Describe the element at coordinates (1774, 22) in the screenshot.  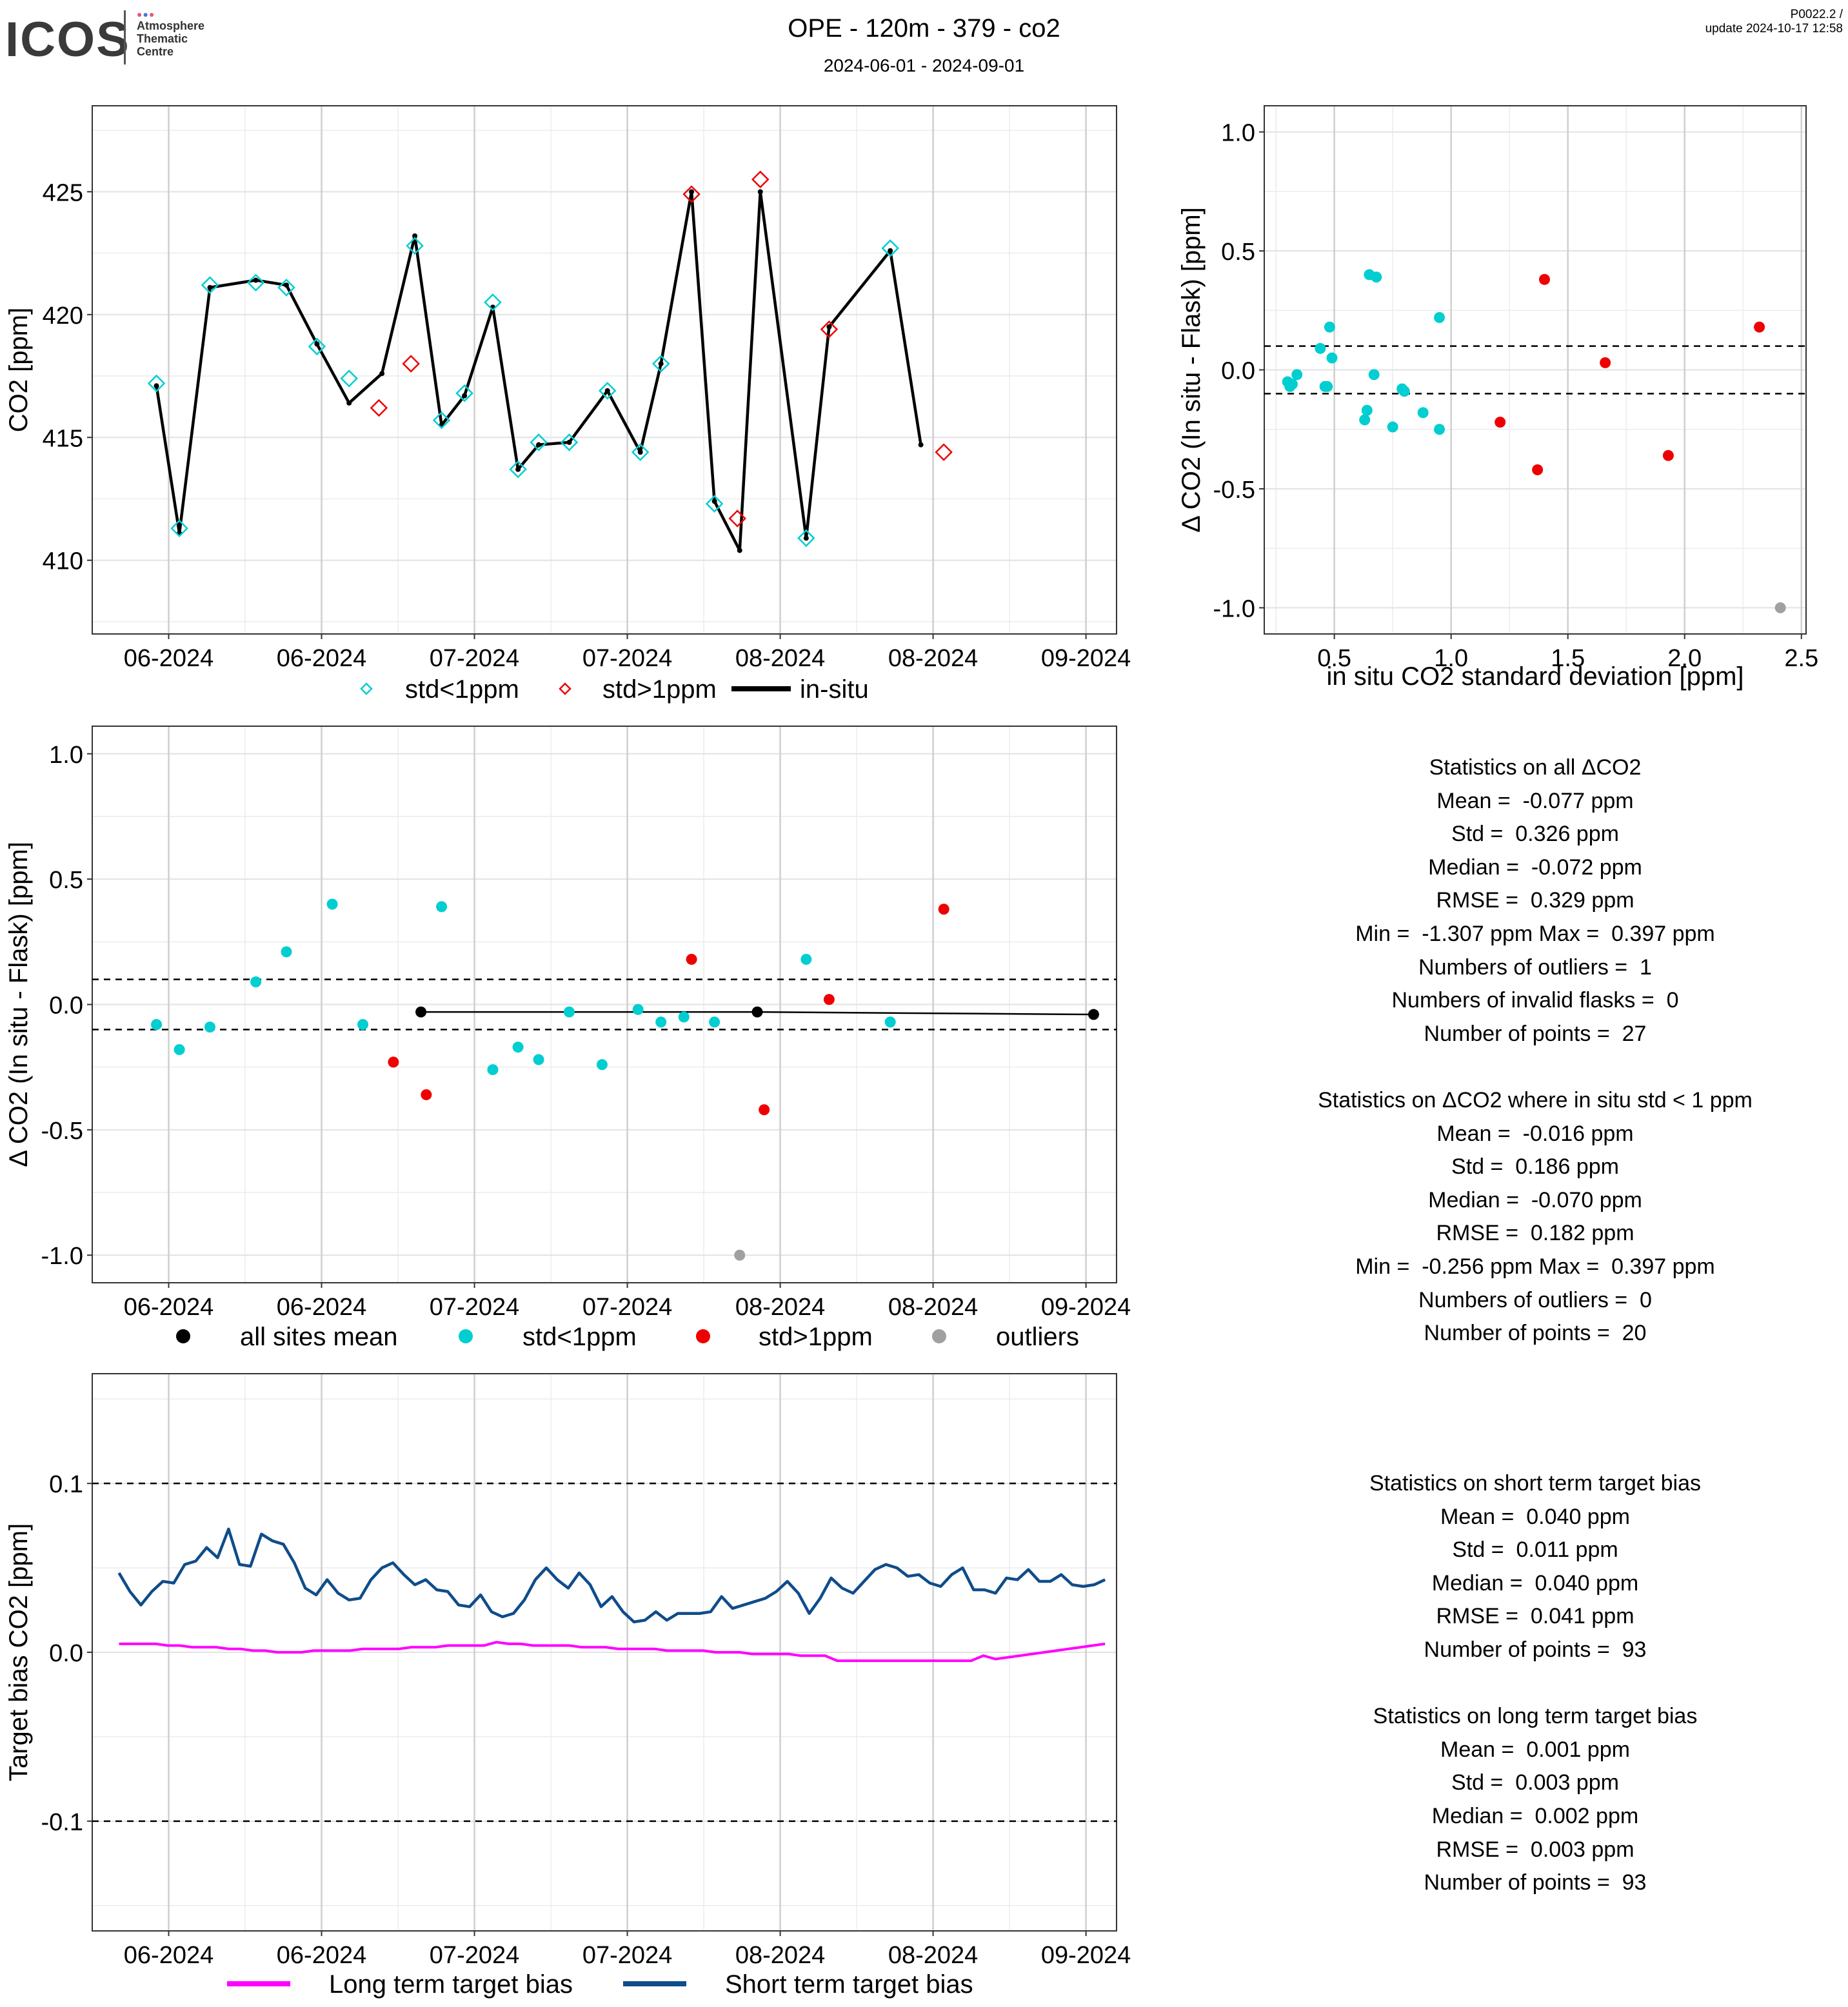
I see `version-info: P0022.2 / update 2024-10-17 12:58` at that location.